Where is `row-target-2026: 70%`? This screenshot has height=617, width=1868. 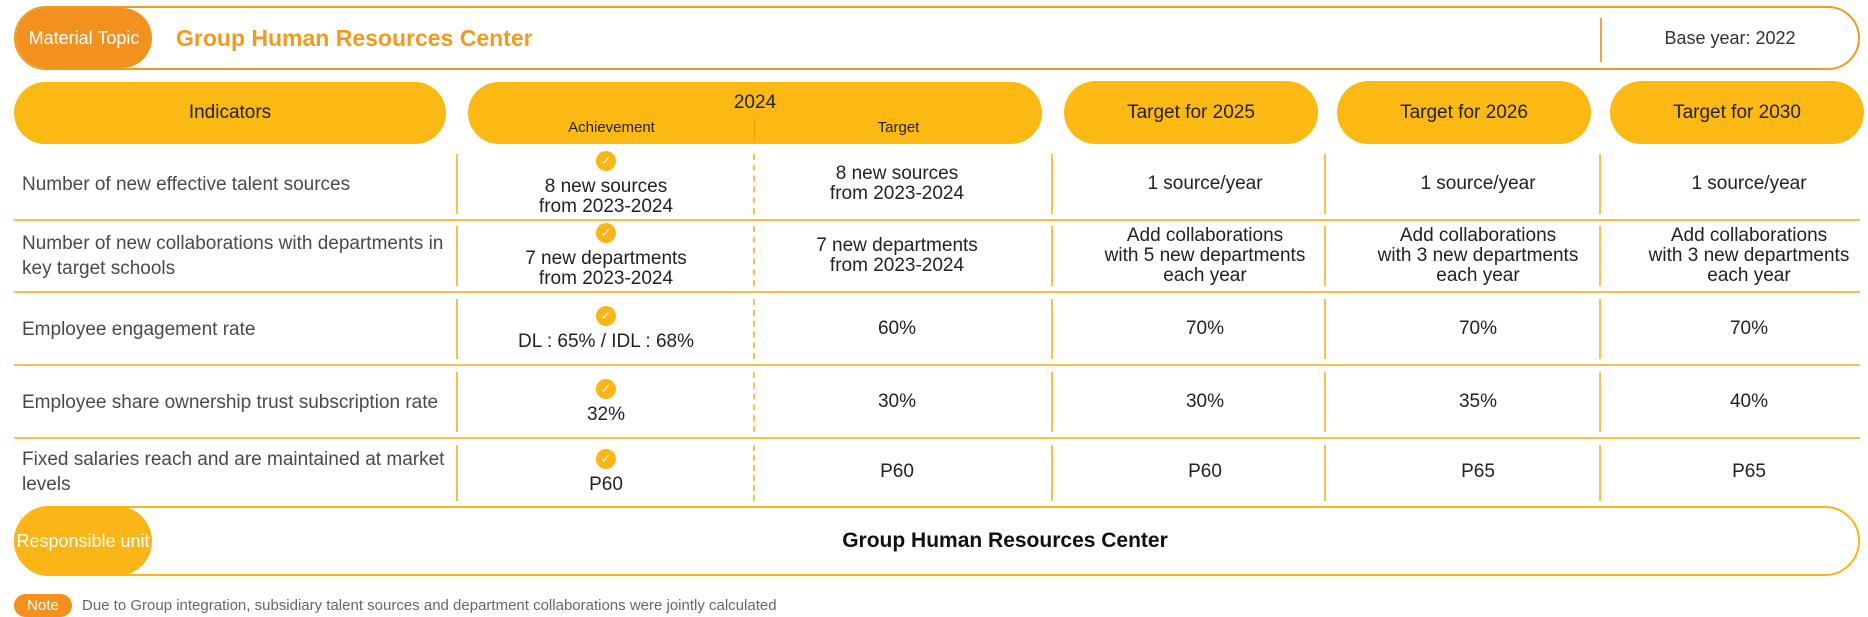
row-target-2026: 70% is located at coordinates (1478, 328).